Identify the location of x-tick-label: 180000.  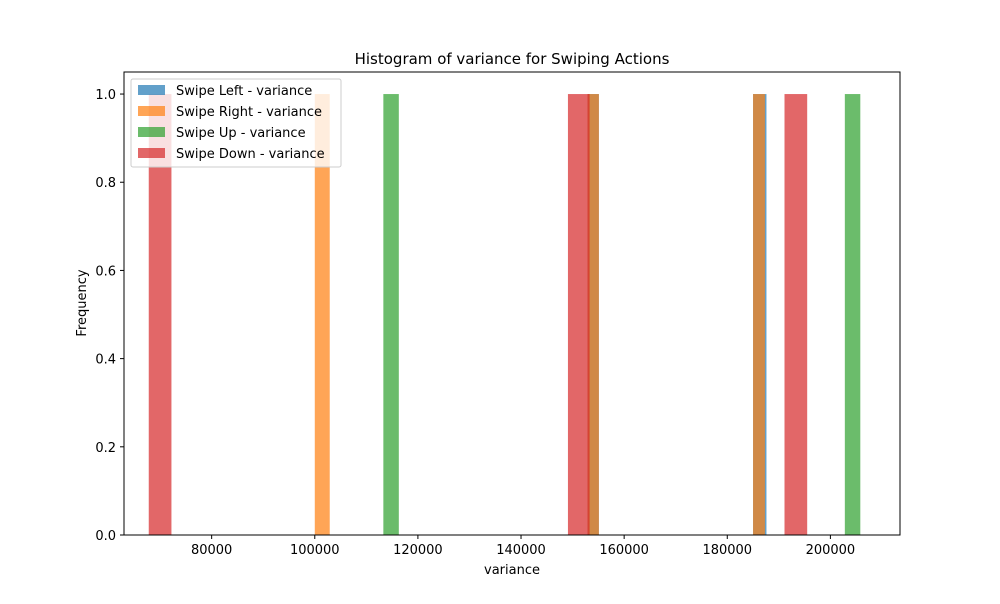
(727, 550).